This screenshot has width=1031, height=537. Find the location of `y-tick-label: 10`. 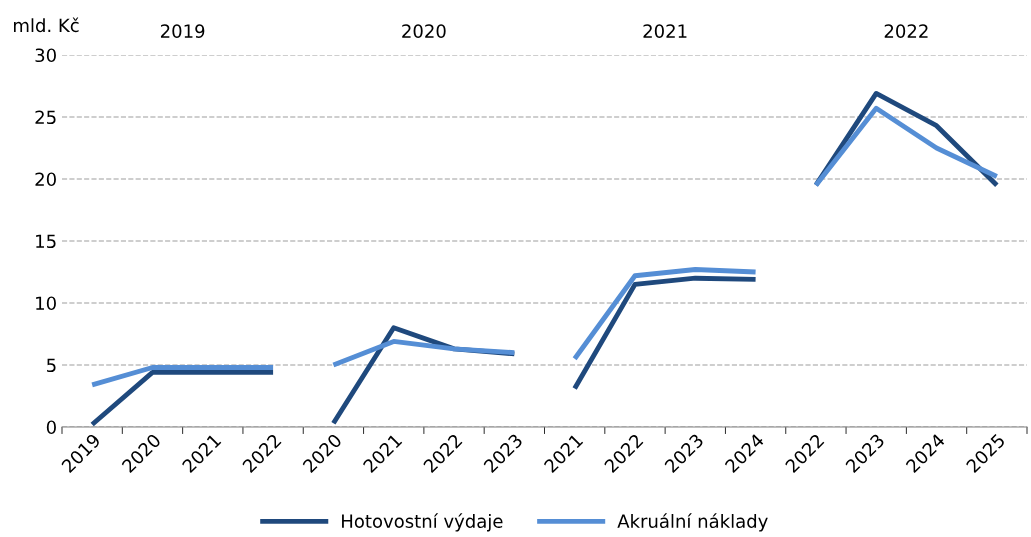

y-tick-label: 10 is located at coordinates (46, 303).